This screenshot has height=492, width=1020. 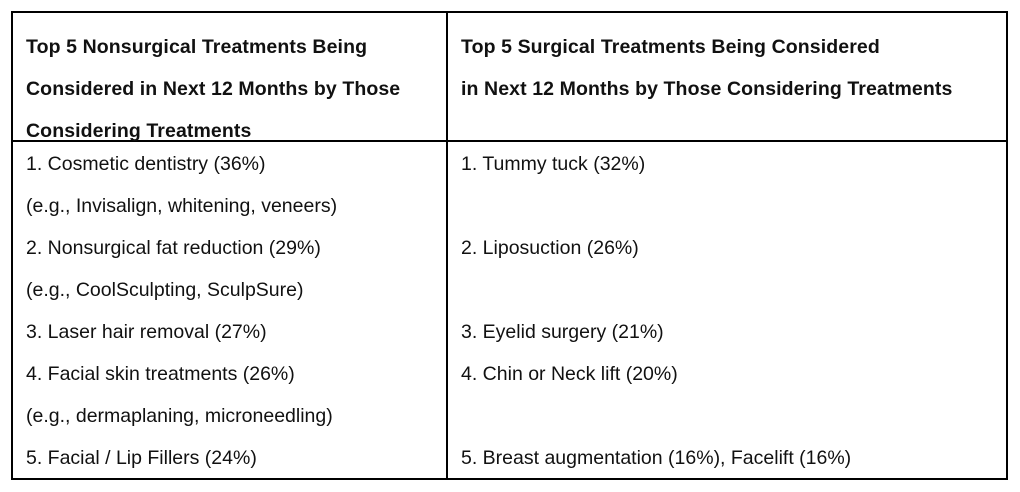 I want to click on surgical-item: 3. Eyelid surgery (21%), so click(x=562, y=332).